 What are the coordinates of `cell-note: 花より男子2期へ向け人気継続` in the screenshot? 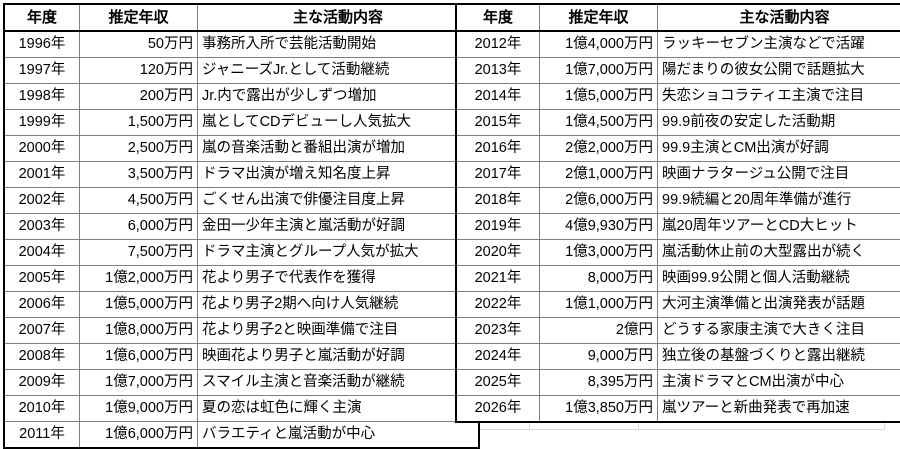 It's located at (339, 305).